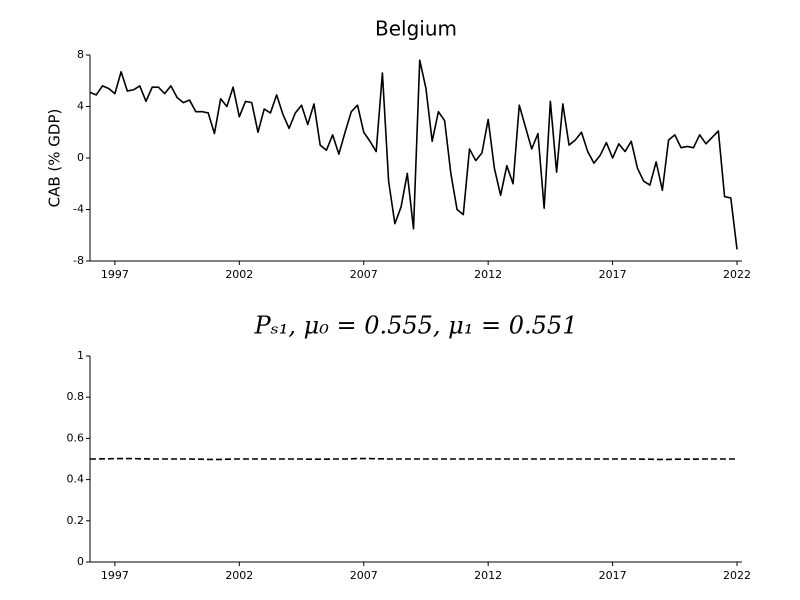 Image resolution: width=800 pixels, height=600 pixels. Describe the element at coordinates (80, 106) in the screenshot. I see `y-tick-label: 4` at that location.